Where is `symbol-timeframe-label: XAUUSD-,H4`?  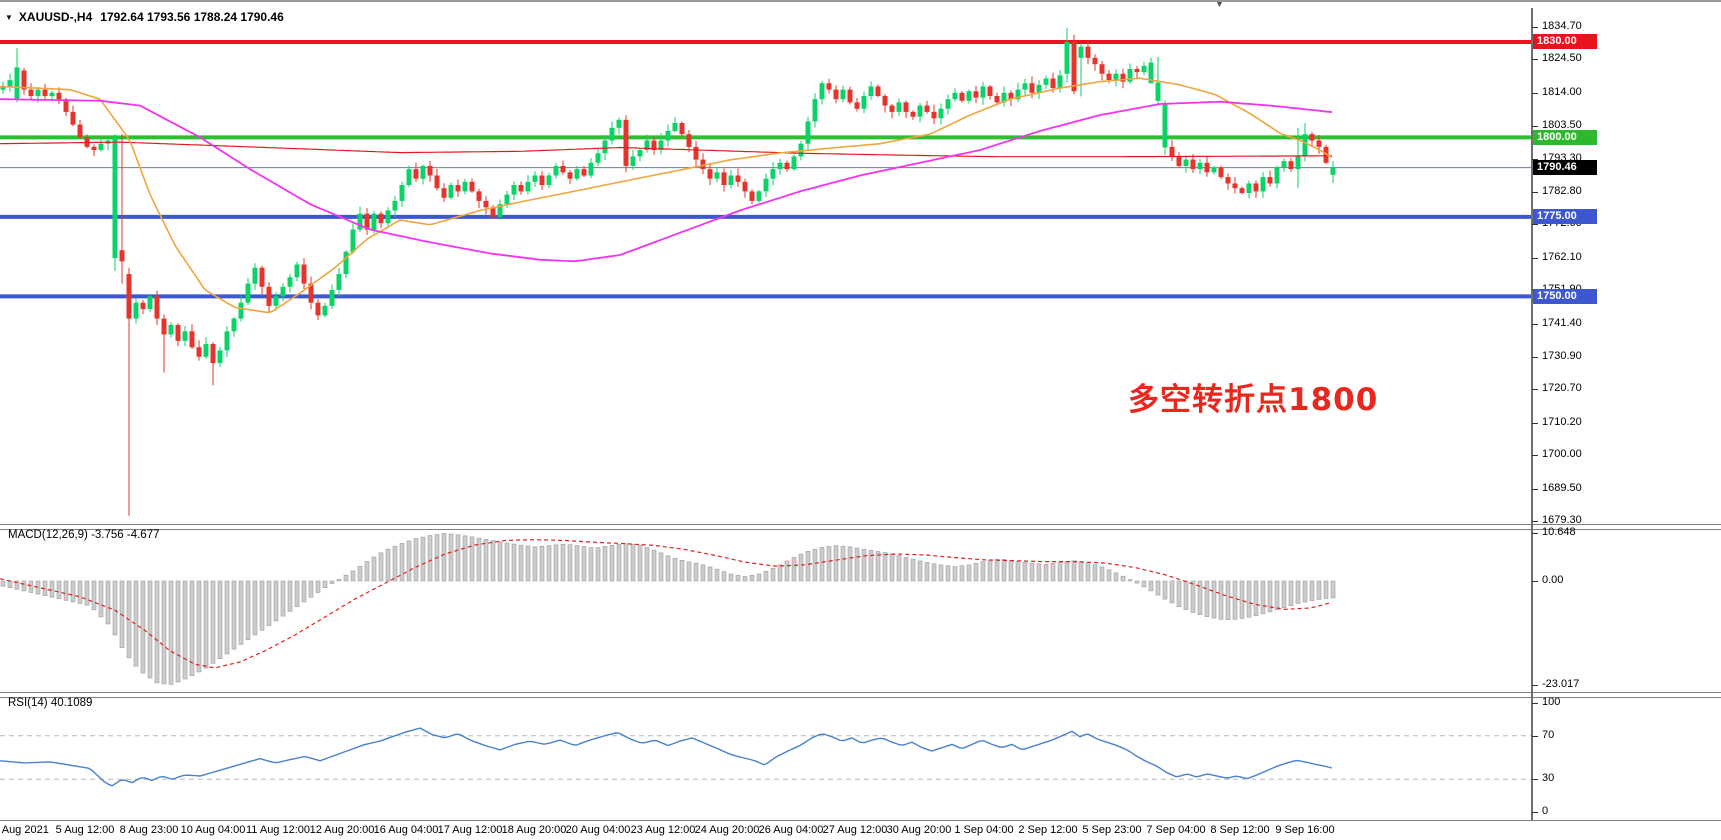
symbol-timeframe-label: XAUUSD-,H4 is located at coordinates (55, 17).